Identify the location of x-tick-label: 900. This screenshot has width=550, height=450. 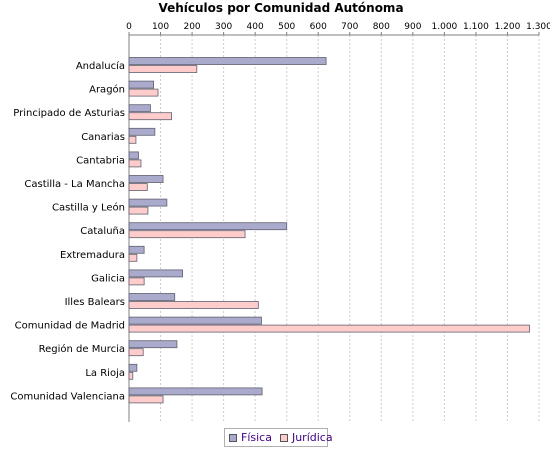
(412, 27).